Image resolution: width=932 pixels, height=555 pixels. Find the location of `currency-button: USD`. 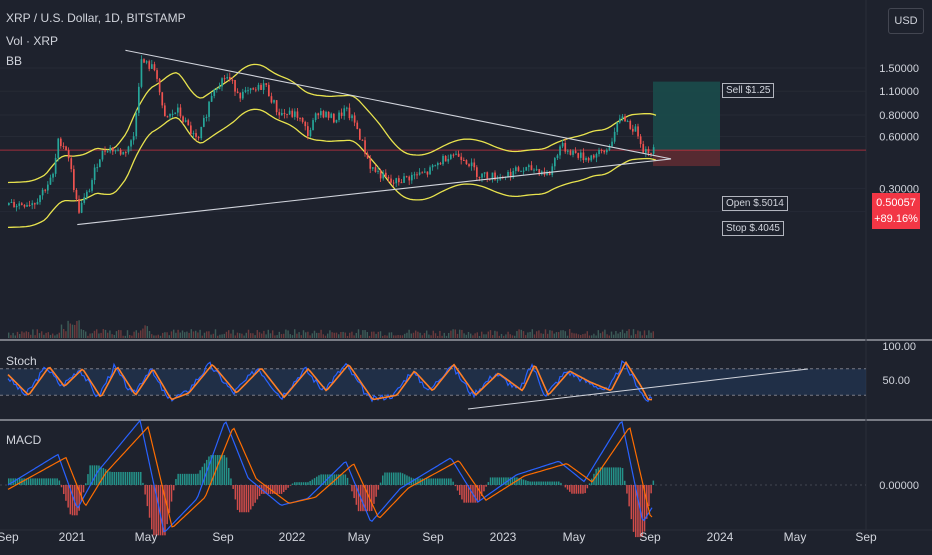

currency-button: USD is located at coordinates (906, 21).